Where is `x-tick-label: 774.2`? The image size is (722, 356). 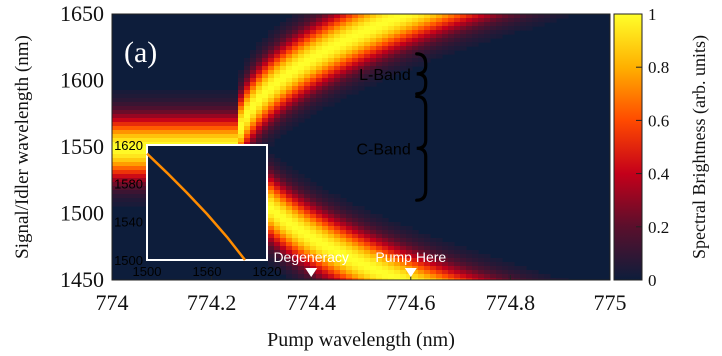 x-tick-label: 774.2 is located at coordinates (212, 302).